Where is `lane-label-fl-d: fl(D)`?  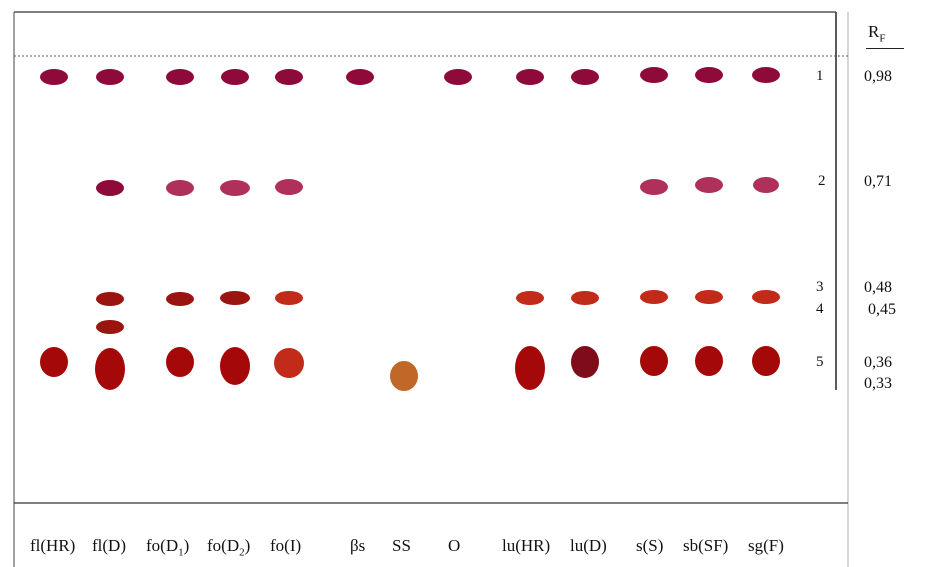 lane-label-fl-d: fl(D) is located at coordinates (109, 545).